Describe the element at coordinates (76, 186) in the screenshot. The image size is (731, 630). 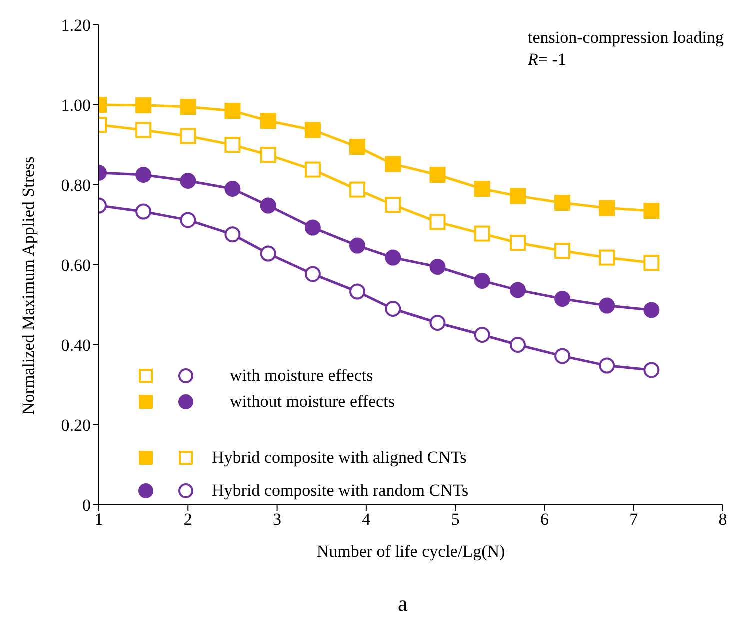
I see `y-tick-label: 0.80` at that location.